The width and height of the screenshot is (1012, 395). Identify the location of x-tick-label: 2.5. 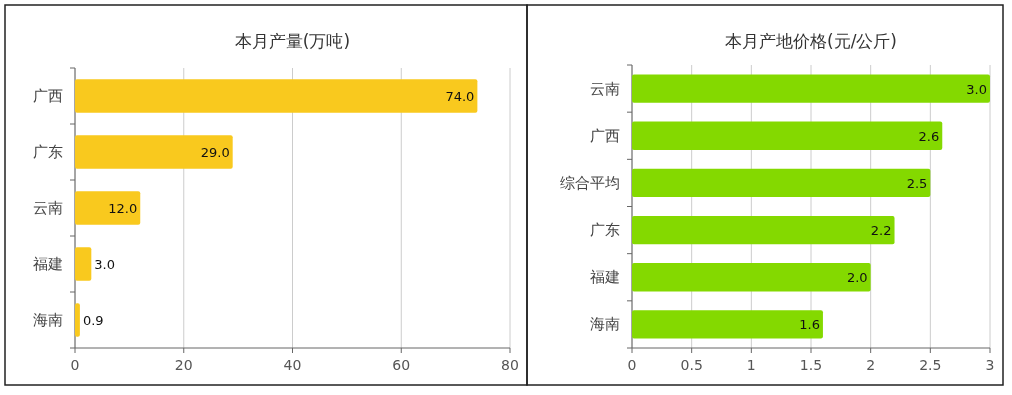
(930, 365).